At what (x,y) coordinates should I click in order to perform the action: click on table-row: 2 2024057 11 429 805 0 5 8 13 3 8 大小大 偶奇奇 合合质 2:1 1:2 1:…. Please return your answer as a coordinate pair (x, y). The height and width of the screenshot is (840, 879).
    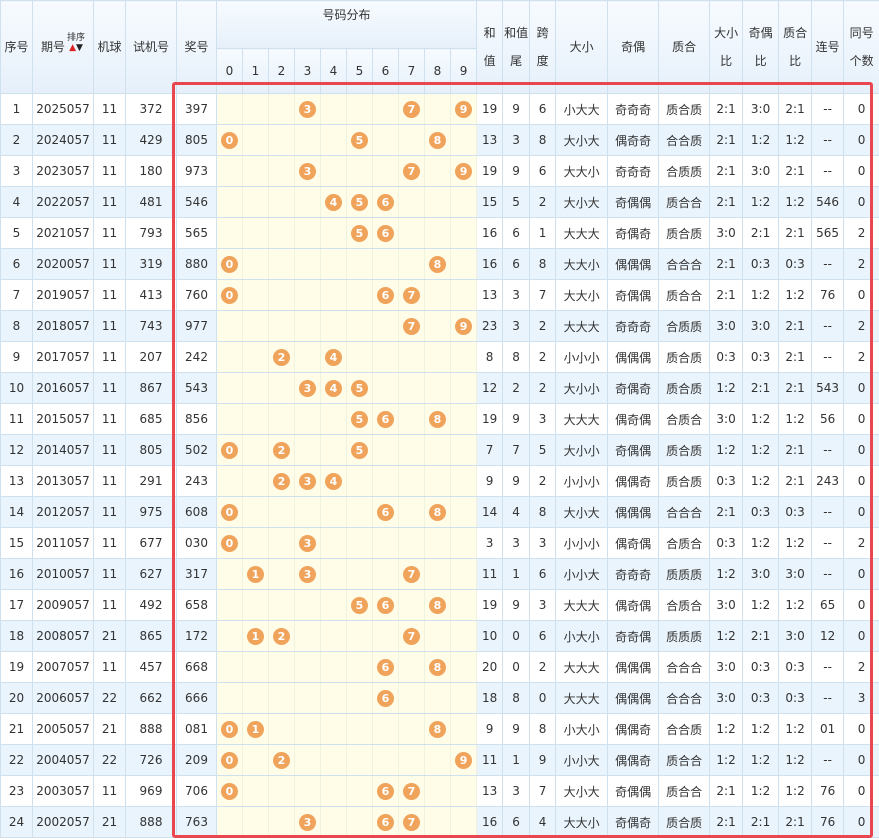
    Looking at the image, I should click on (439, 140).